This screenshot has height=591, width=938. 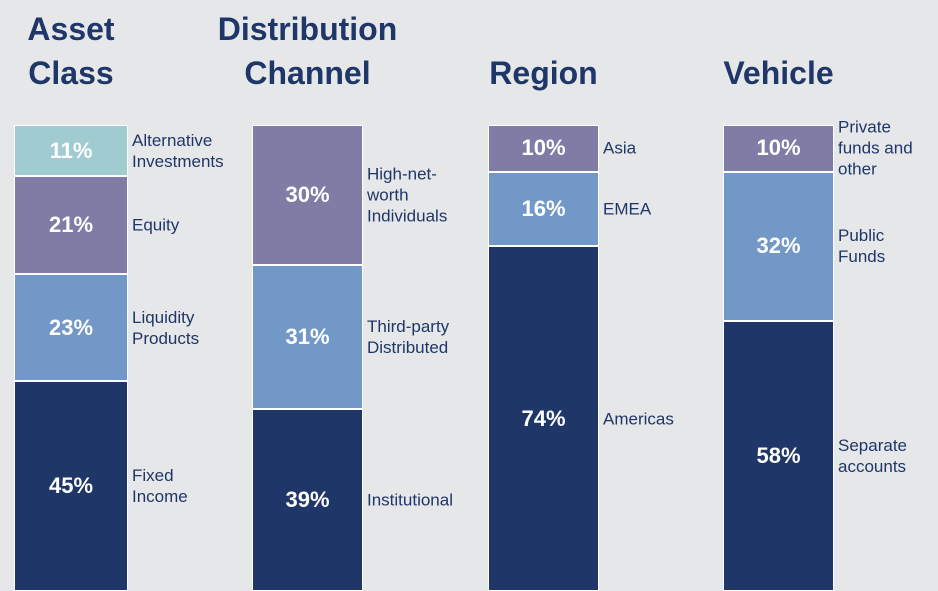 I want to click on legend-label: Alternative Investments, so click(x=178, y=150).